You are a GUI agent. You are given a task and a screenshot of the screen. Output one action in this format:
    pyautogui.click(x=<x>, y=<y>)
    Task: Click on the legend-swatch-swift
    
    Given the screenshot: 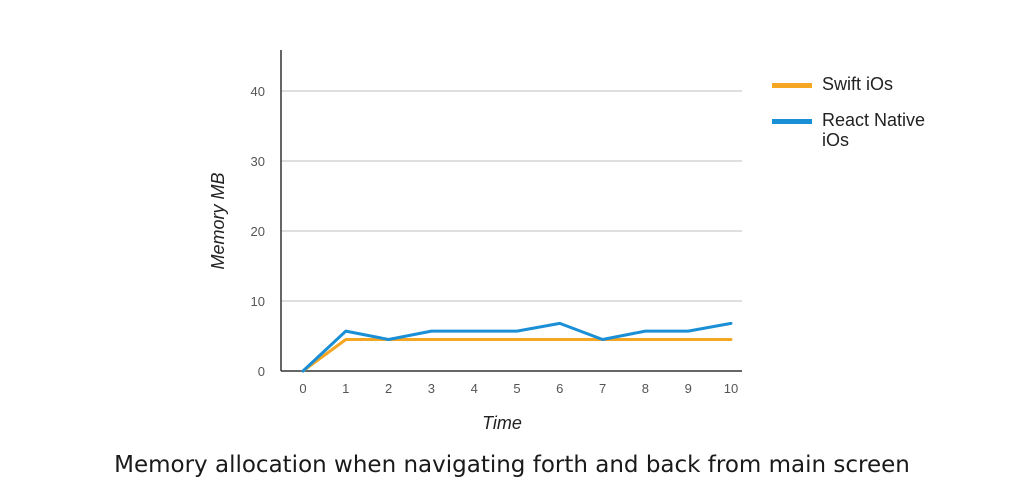 What is the action you would take?
    pyautogui.click(x=792, y=85)
    